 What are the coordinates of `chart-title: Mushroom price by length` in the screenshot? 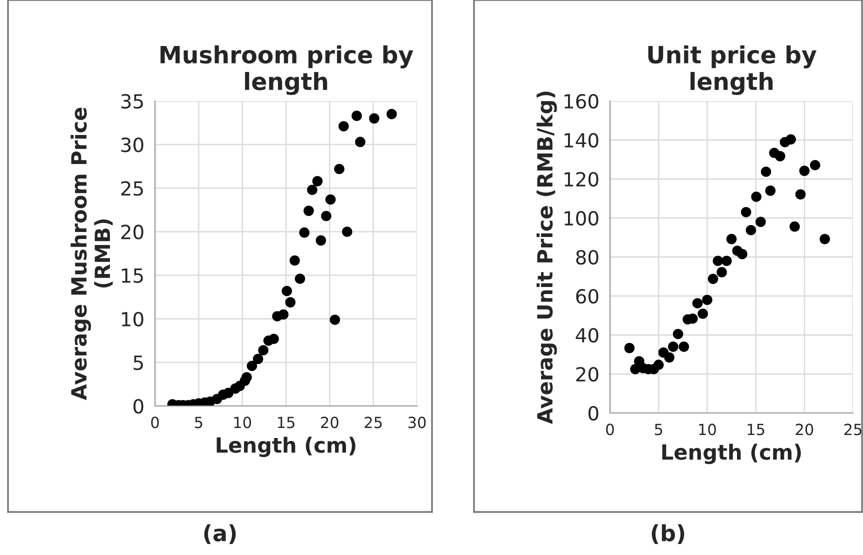 It's located at (287, 70).